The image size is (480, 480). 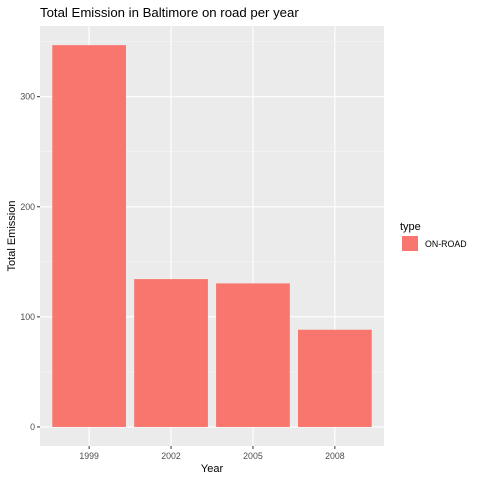 I want to click on legend: type ON-ROAD, so click(x=433, y=236).